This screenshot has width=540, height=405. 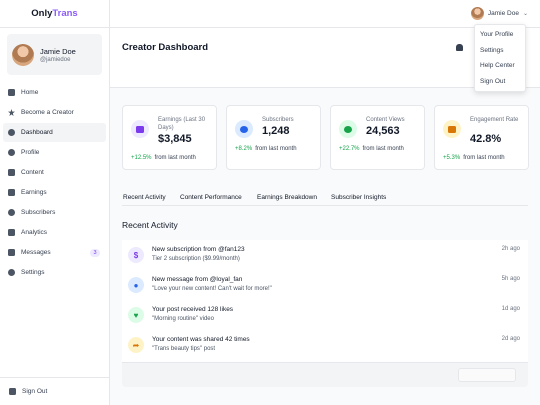 I want to click on sidebar-item-home: Home, so click(x=54, y=92).